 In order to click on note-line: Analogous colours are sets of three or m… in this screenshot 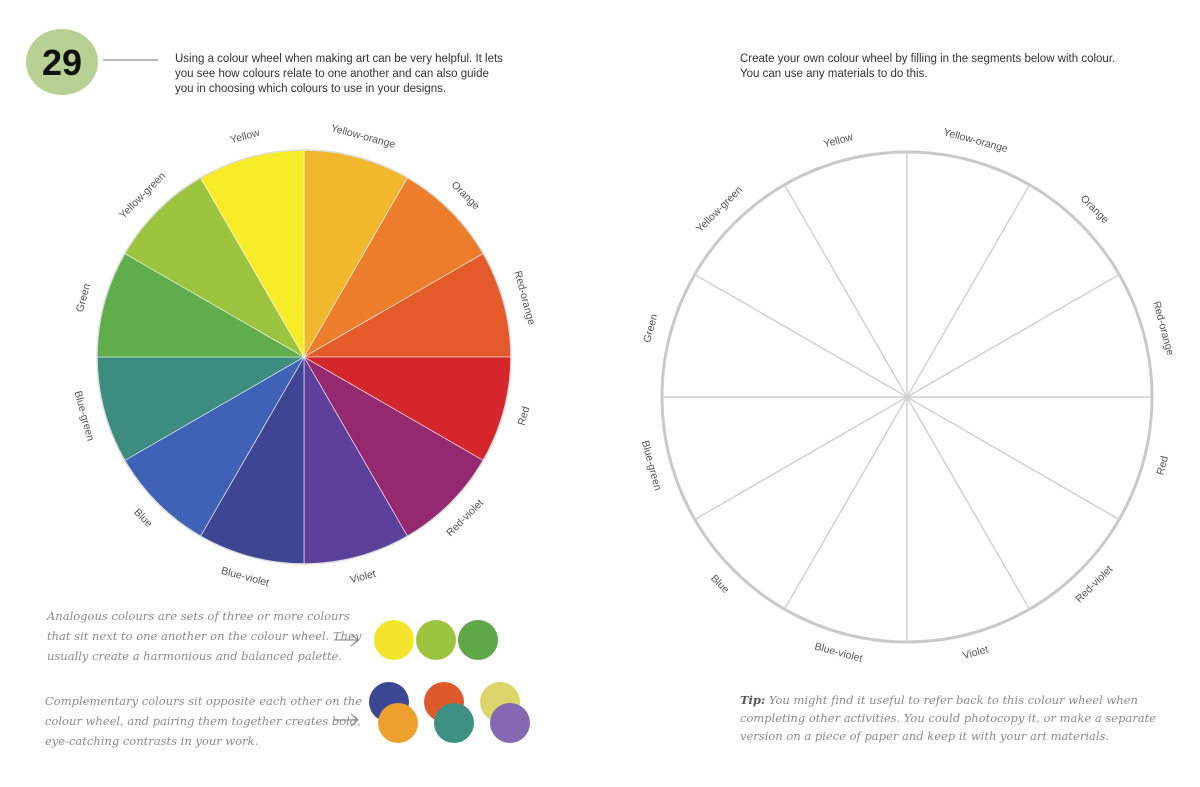, I will do `click(198, 616)`.